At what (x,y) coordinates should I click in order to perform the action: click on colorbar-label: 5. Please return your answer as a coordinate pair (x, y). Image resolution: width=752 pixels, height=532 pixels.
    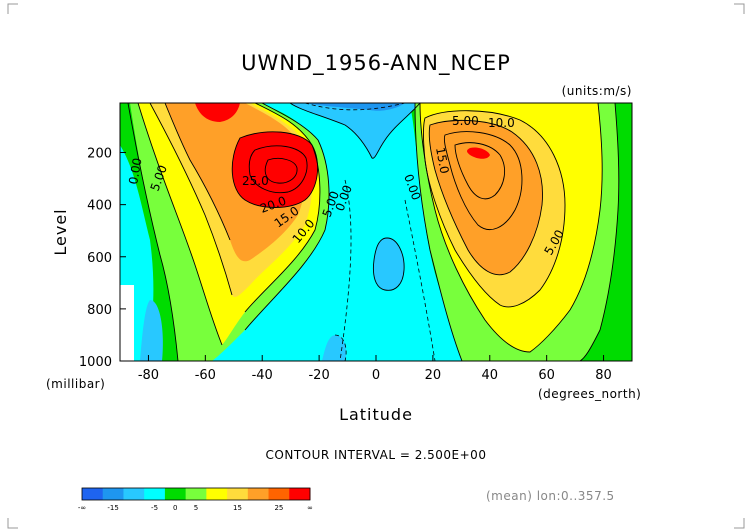
    Looking at the image, I should click on (196, 508).